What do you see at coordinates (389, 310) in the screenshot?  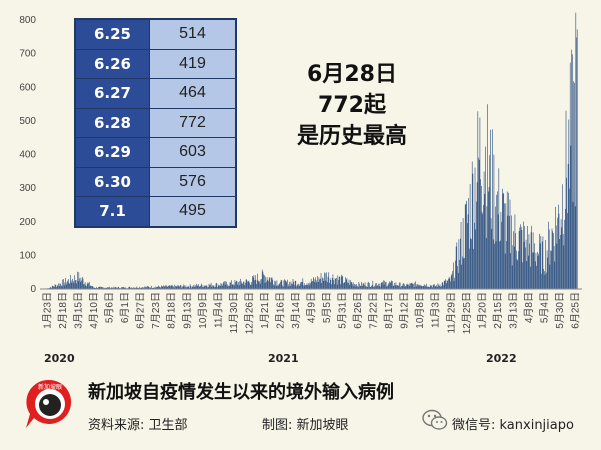 I see `x-tick-label: 8月17日` at bounding box center [389, 310].